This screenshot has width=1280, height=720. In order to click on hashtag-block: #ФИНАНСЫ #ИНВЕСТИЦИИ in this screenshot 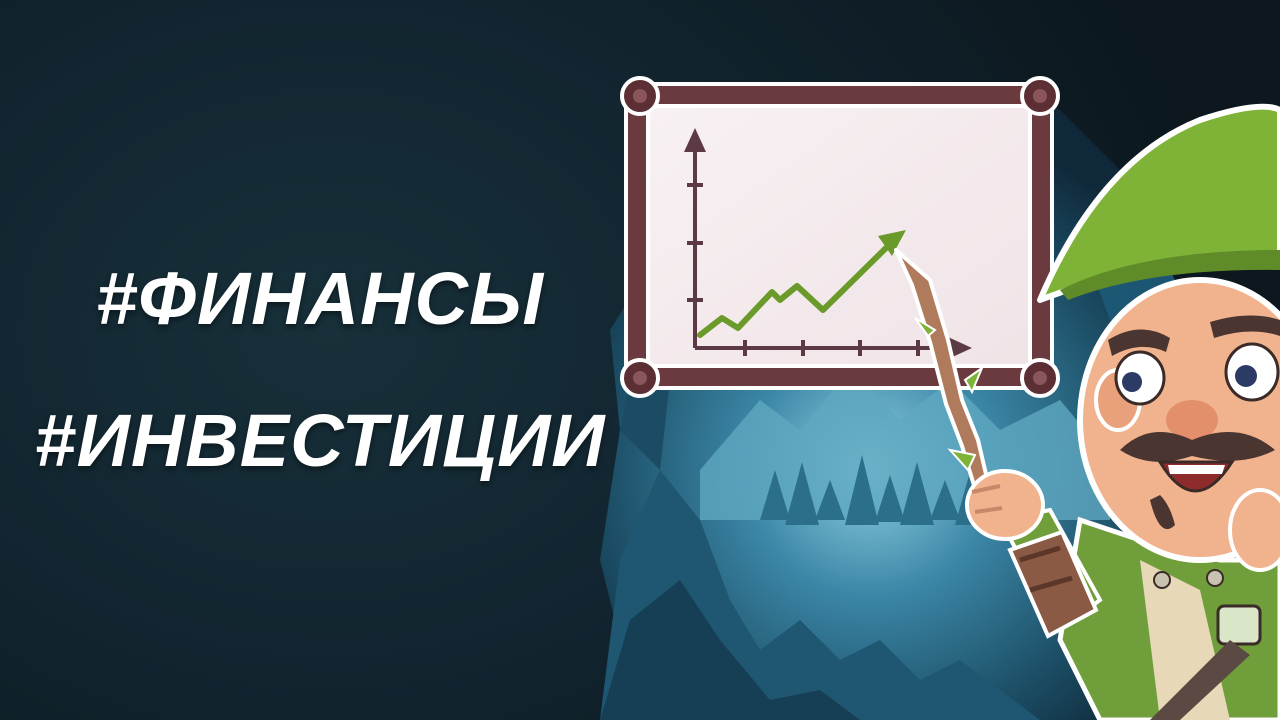, I will do `click(320, 369)`.